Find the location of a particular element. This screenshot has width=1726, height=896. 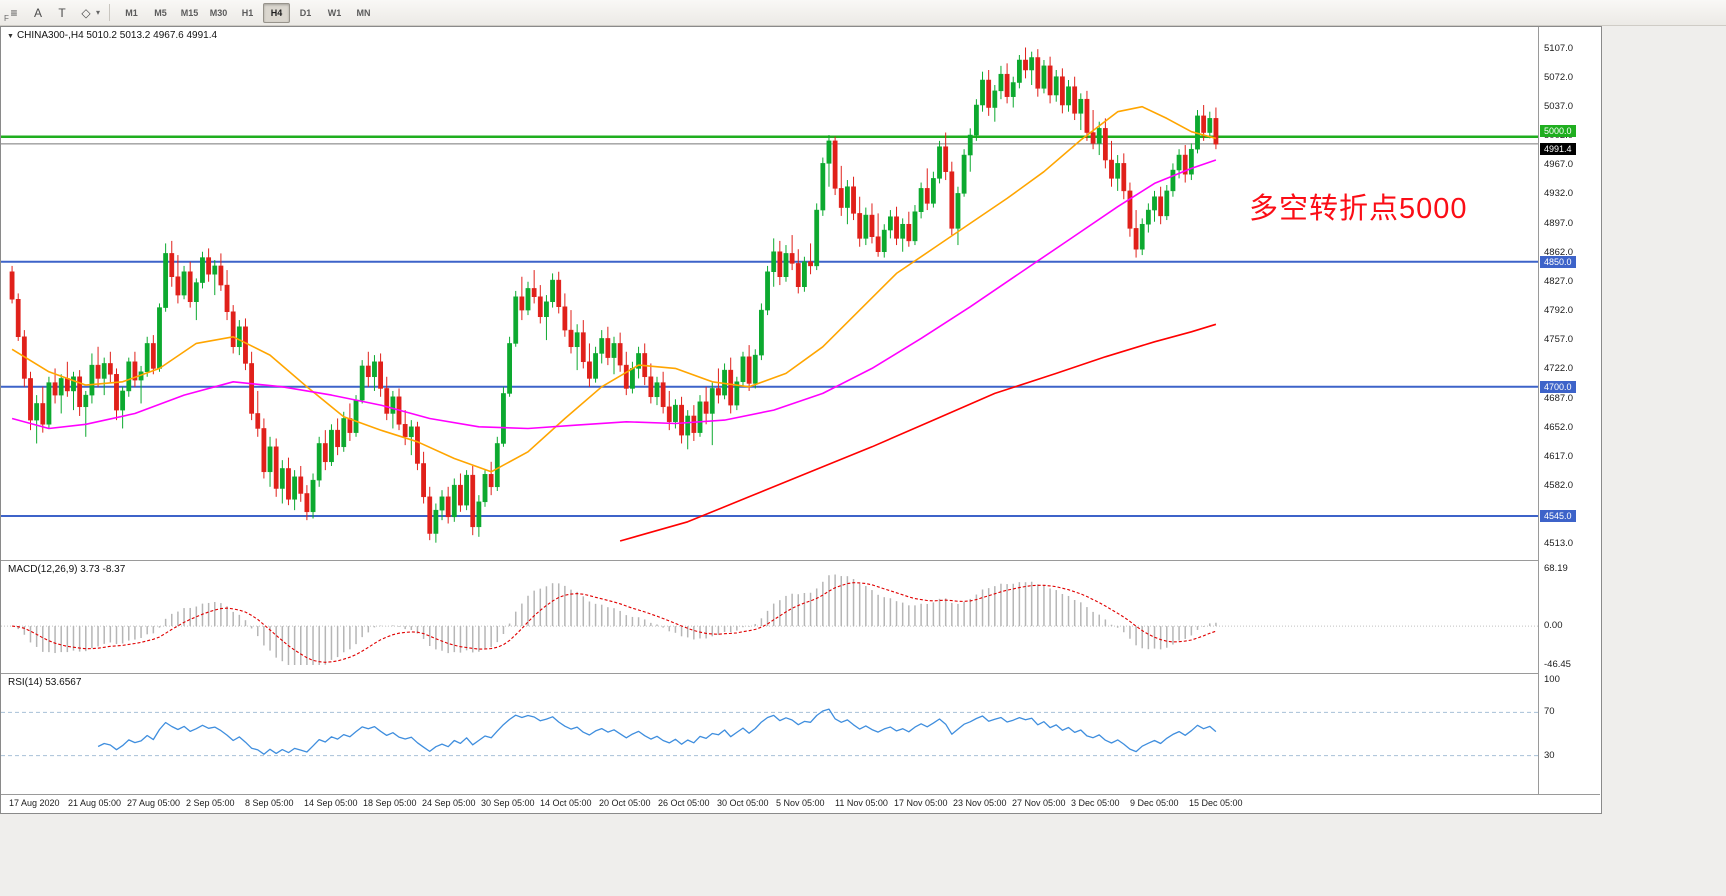

time-label: 17 Aug 2020 is located at coordinates (34, 803).